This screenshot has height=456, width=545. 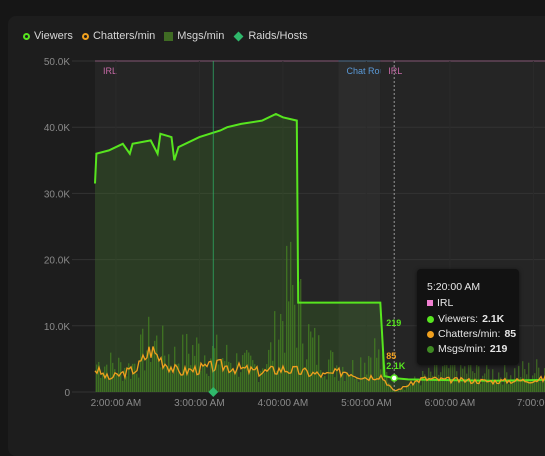 I want to click on legend-item-msgs: Msgs/min, so click(x=194, y=36).